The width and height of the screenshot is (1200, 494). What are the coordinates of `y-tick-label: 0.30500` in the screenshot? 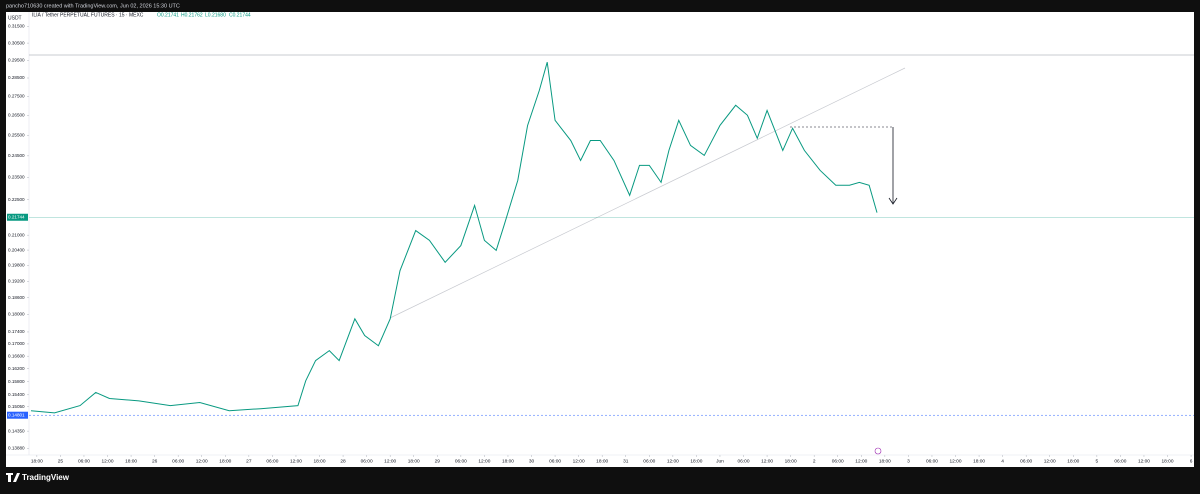 It's located at (16, 42).